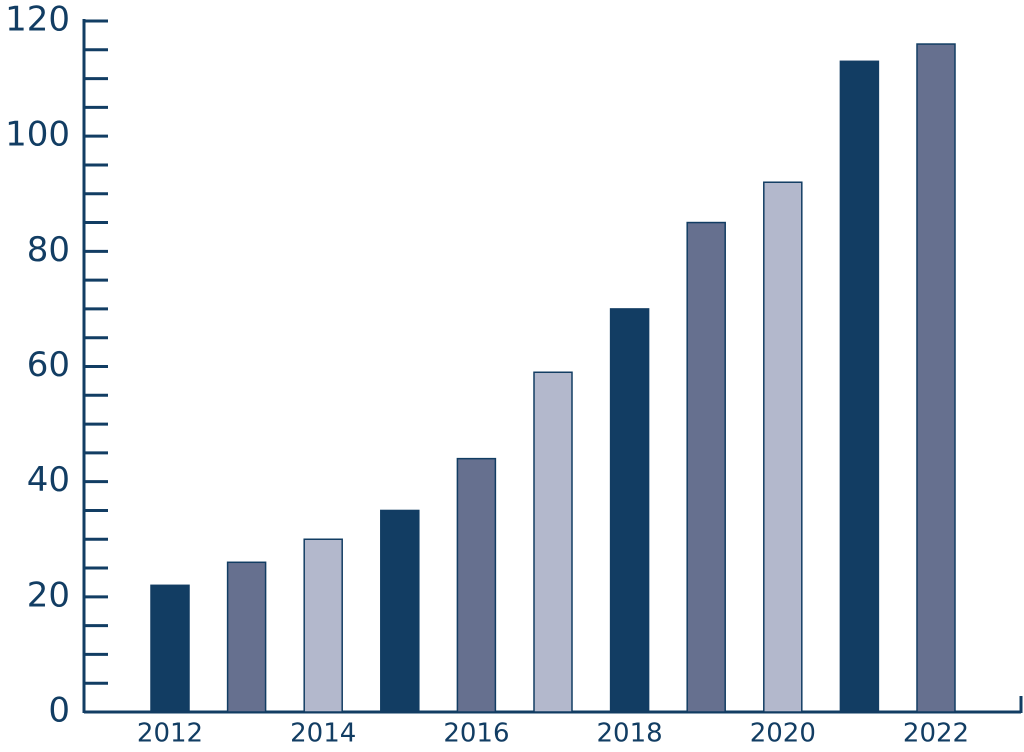 The image size is (1024, 752). Describe the element at coordinates (48, 250) in the screenshot. I see `y-tick-label: 80` at that location.